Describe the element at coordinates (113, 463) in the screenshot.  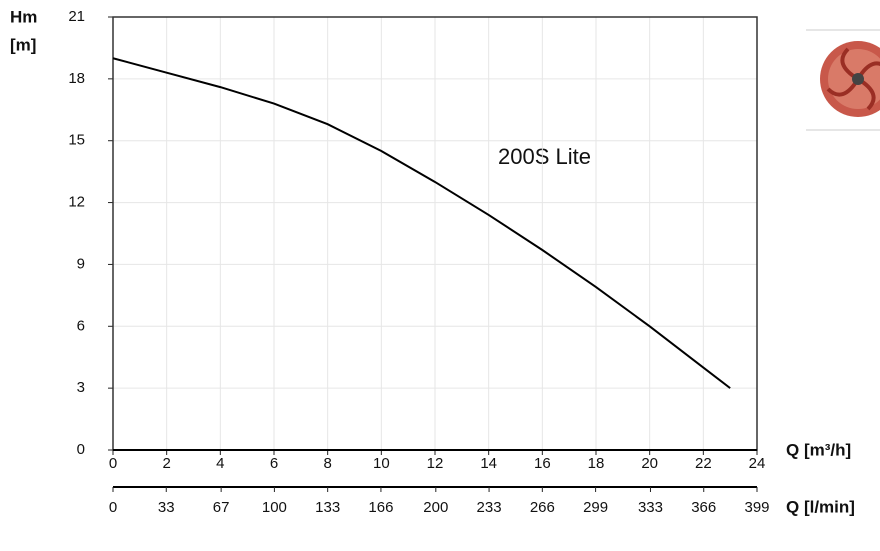
I see `x-tick-label: 0` at that location.